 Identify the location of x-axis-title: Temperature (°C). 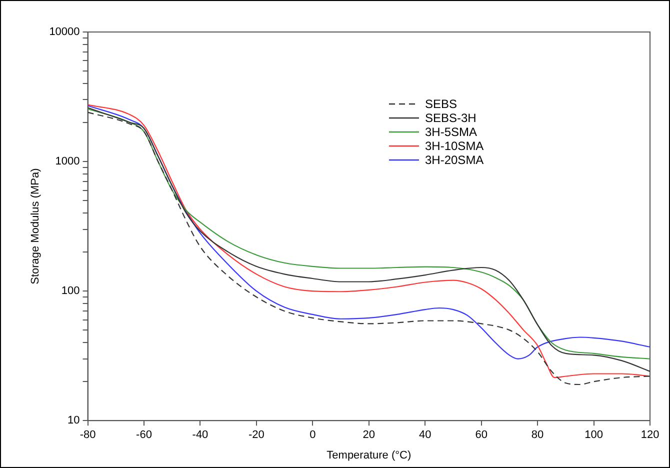
(369, 455).